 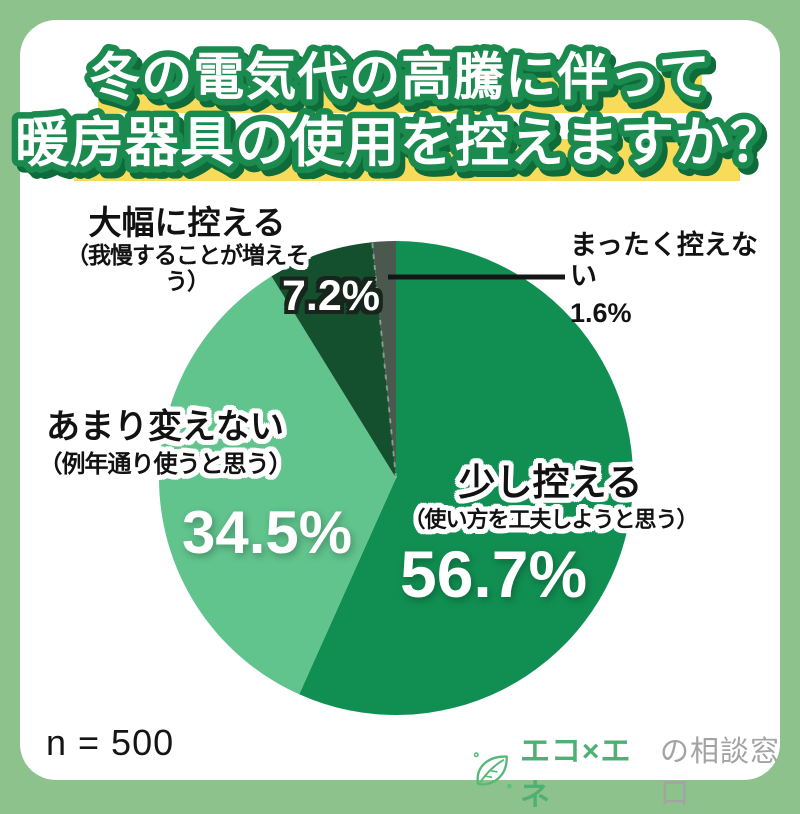 I want to click on value-label-greatly-reduce: 7.2%, so click(x=331, y=296).